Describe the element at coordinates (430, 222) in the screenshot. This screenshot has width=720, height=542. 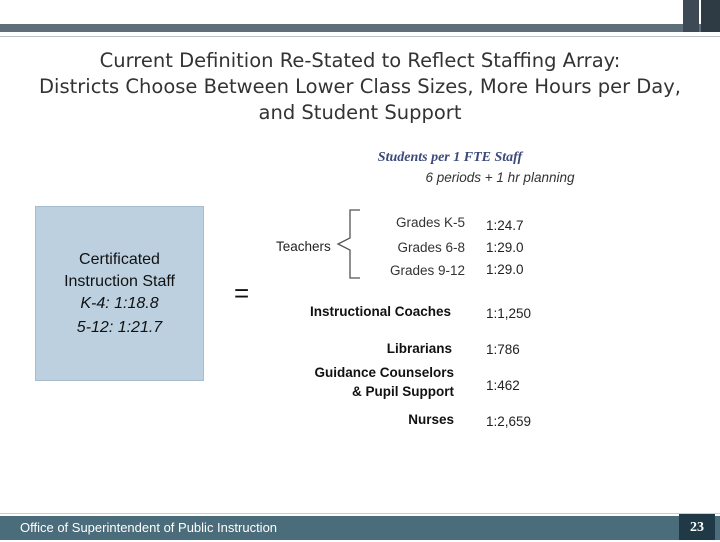
I see `grade-label-k5: Grades K-5` at that location.